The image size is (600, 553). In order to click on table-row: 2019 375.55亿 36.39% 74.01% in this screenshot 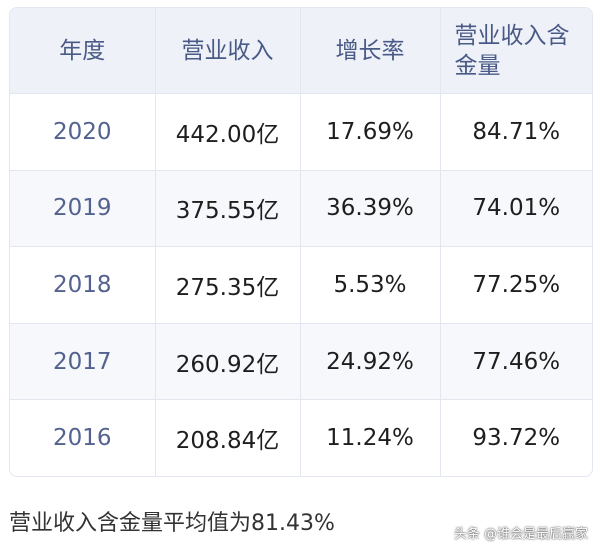, I will do `click(301, 209)`.